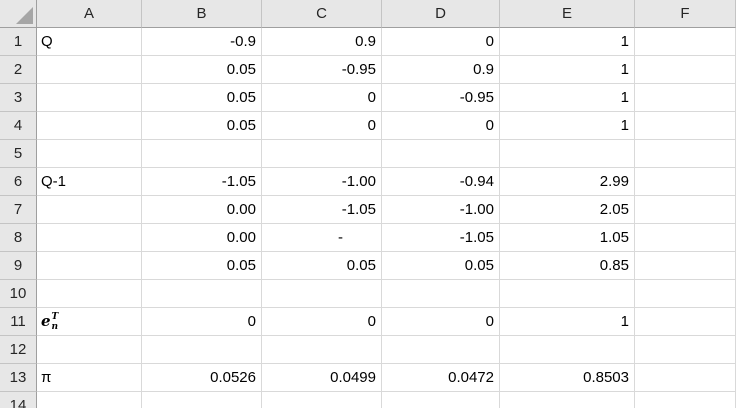 This screenshot has width=736, height=408. What do you see at coordinates (441, 378) in the screenshot?
I see `cell-D13: 0.0472` at bounding box center [441, 378].